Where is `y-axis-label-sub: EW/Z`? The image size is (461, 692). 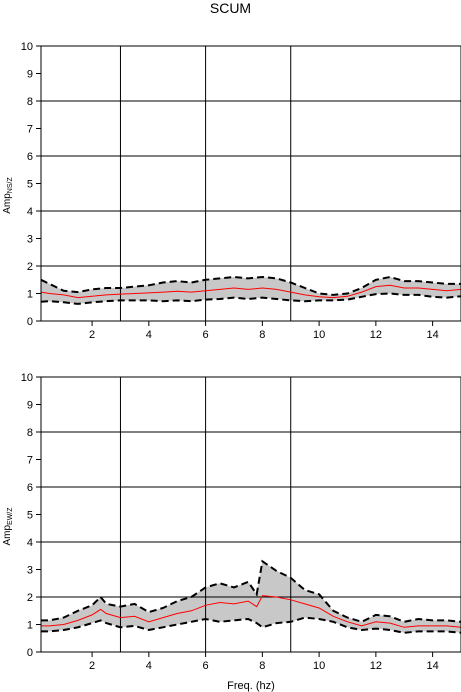 y-axis-label-sub: EW/Z is located at coordinates (10, 516).